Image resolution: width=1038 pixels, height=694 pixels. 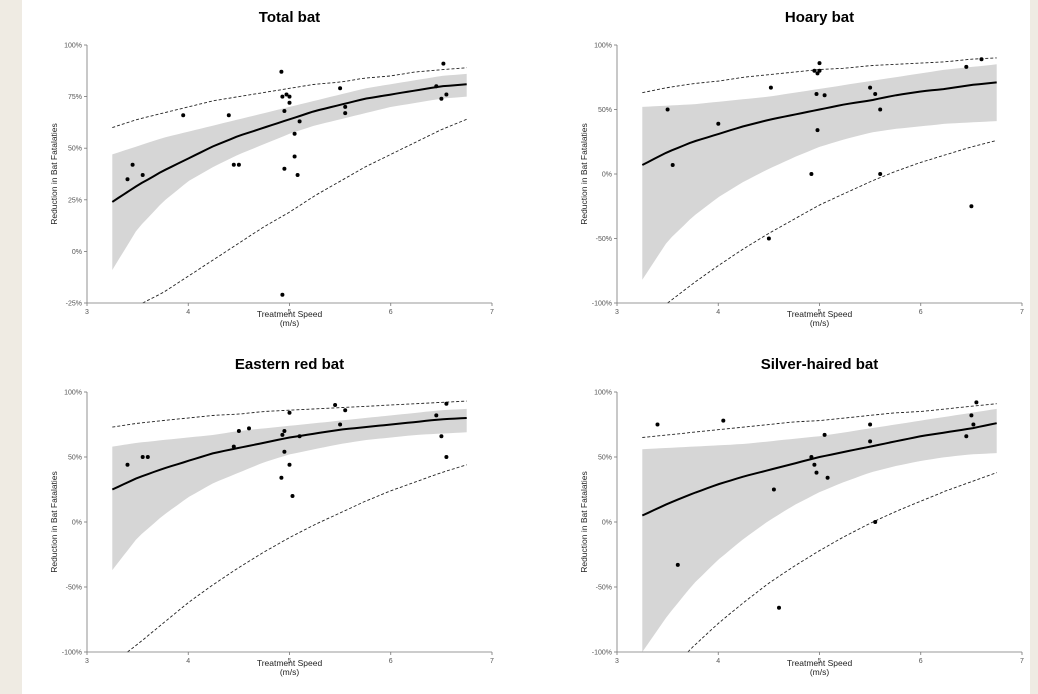 I want to click on y-tick-label: 25%, so click(x=75, y=200).